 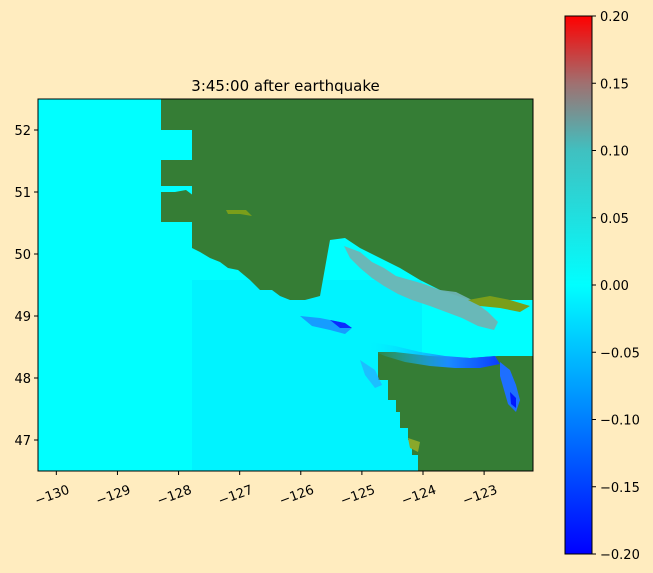 I want to click on shallow-fringe-south, so click(x=414, y=445).